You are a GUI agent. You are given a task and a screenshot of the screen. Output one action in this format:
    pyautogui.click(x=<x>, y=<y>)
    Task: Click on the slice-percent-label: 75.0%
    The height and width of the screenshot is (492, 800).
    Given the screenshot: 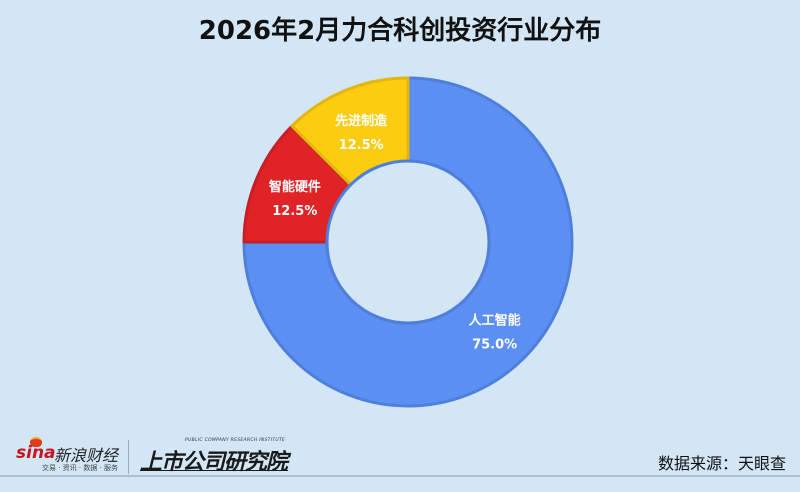 What is the action you would take?
    pyautogui.click(x=494, y=345)
    